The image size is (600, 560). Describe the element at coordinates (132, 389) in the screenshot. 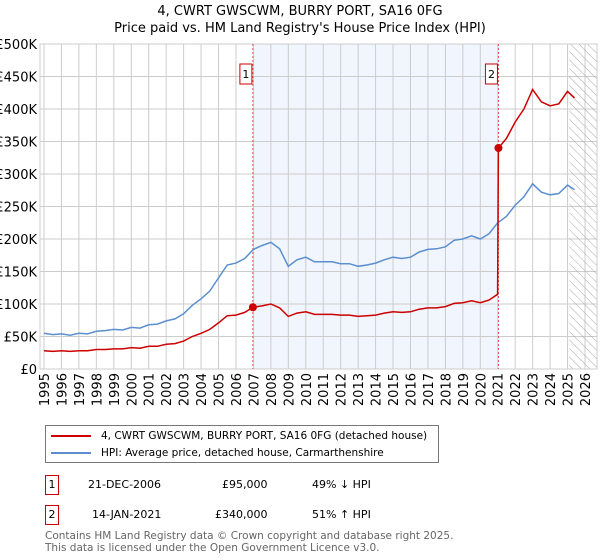

I see `x-tick-label: 2000` at that location.